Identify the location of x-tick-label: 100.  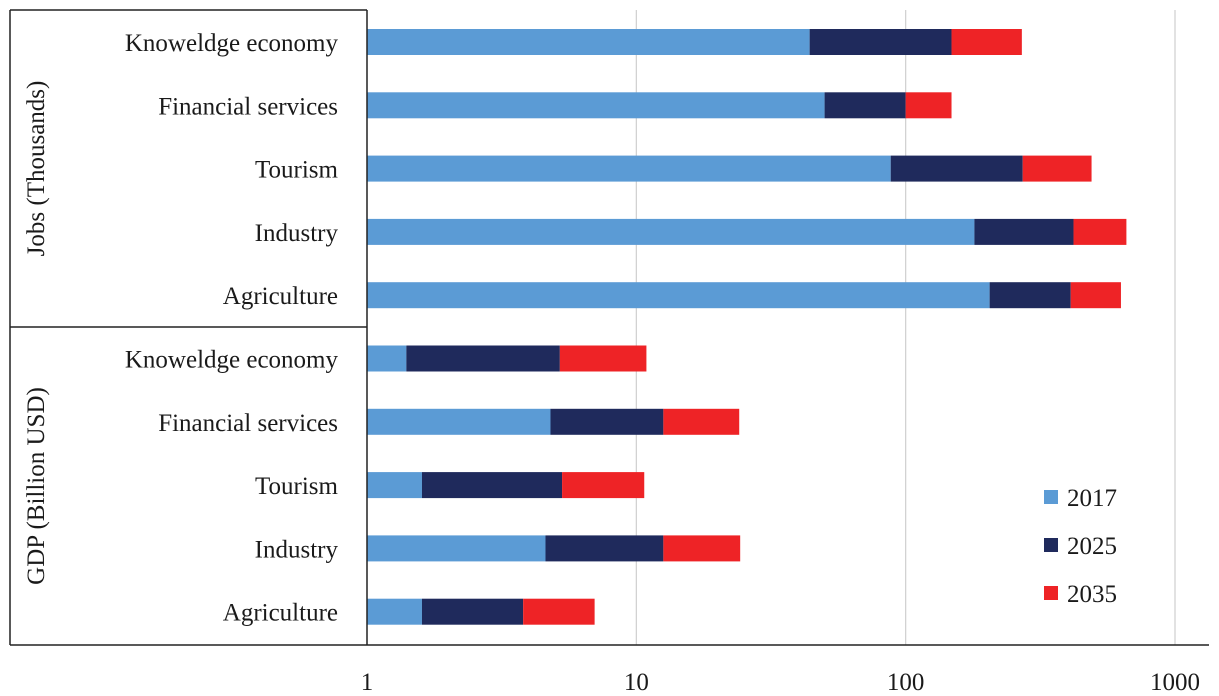
(906, 682).